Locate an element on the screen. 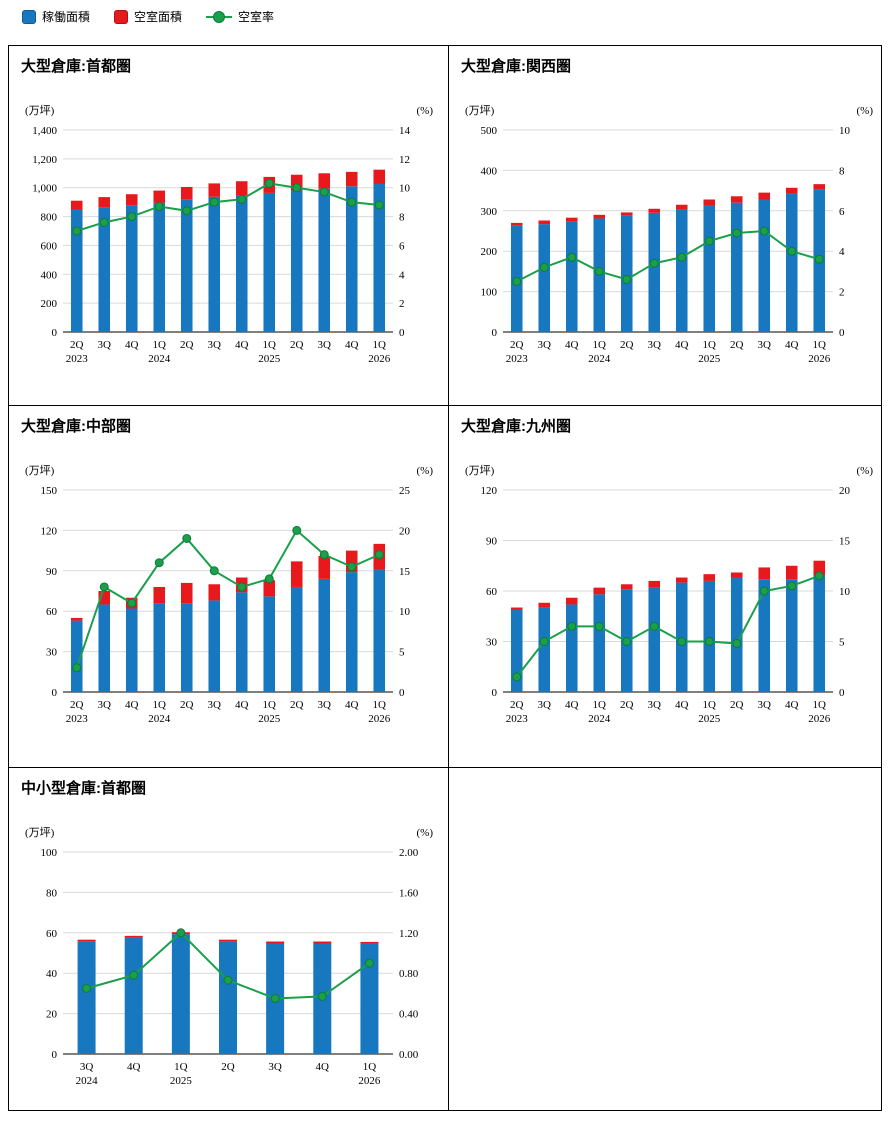 Image resolution: width=893 pixels, height=1124 pixels. left-axis-tick: 20 is located at coordinates (52, 1015).